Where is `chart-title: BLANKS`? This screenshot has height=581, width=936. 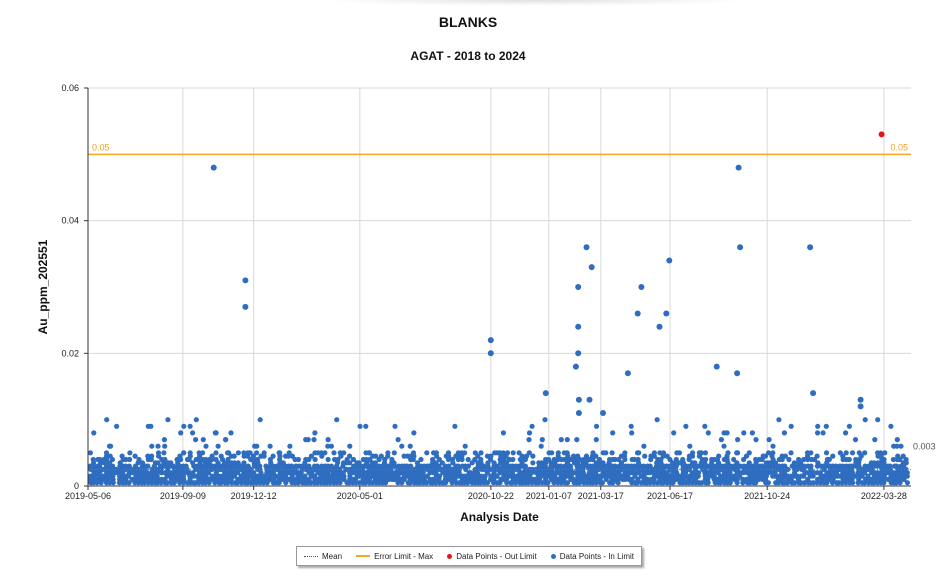 chart-title: BLANKS is located at coordinates (468, 22).